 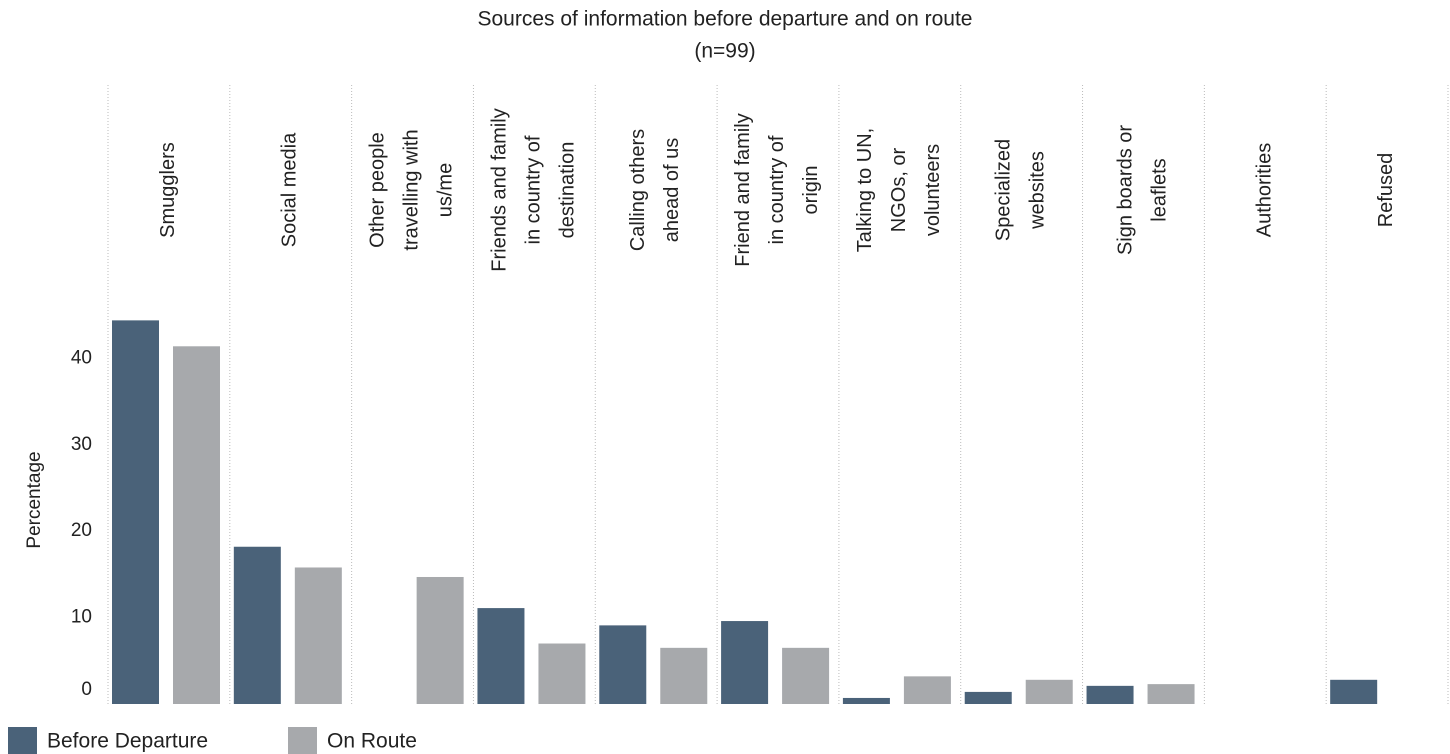 I want to click on y-axis-title: Percentage, so click(x=34, y=499).